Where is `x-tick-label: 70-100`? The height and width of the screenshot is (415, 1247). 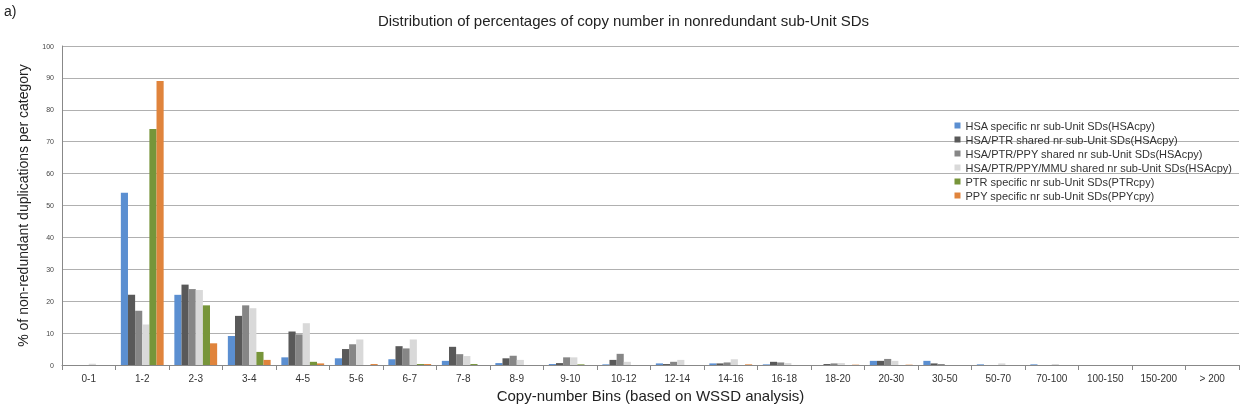 x-tick-label: 70-100 is located at coordinates (1052, 378).